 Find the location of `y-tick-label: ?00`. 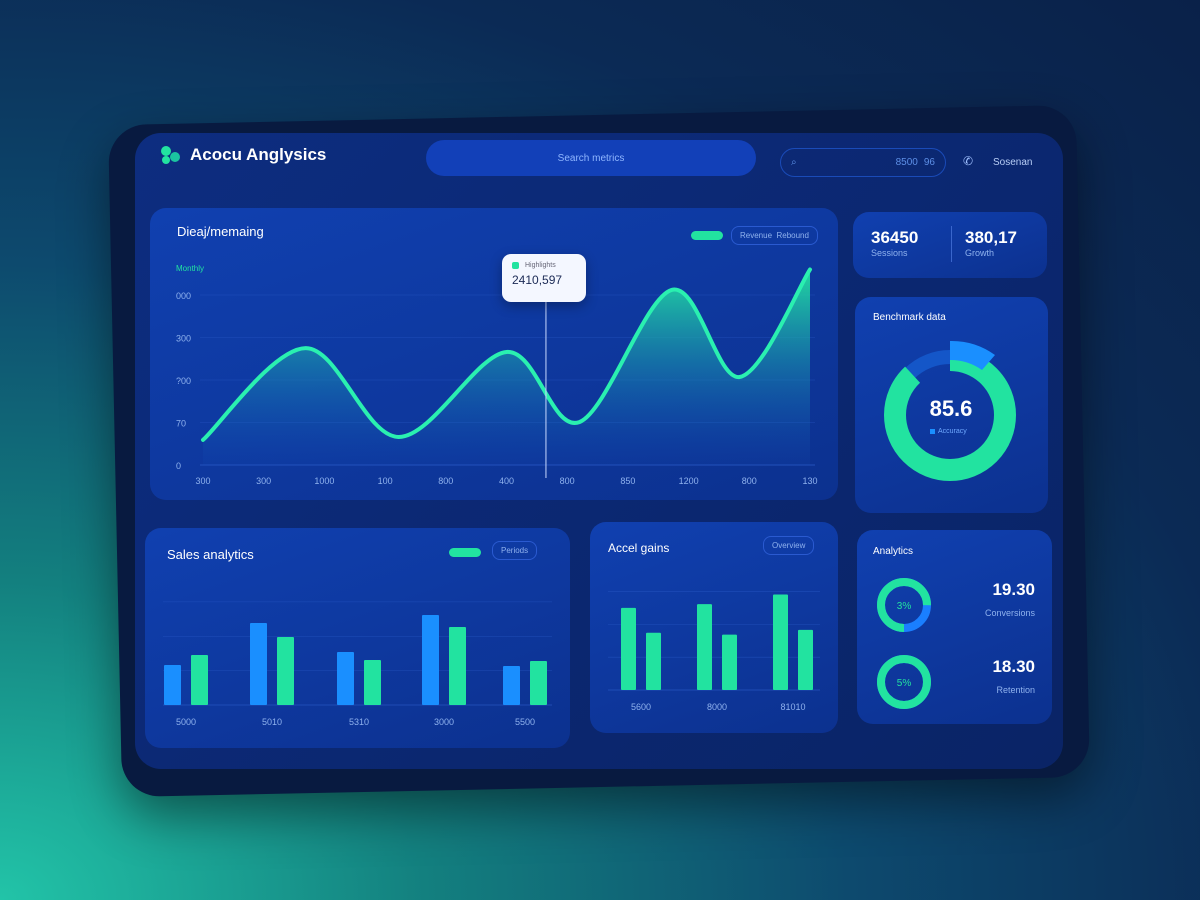

y-tick-label: ?00 is located at coordinates (183, 381).